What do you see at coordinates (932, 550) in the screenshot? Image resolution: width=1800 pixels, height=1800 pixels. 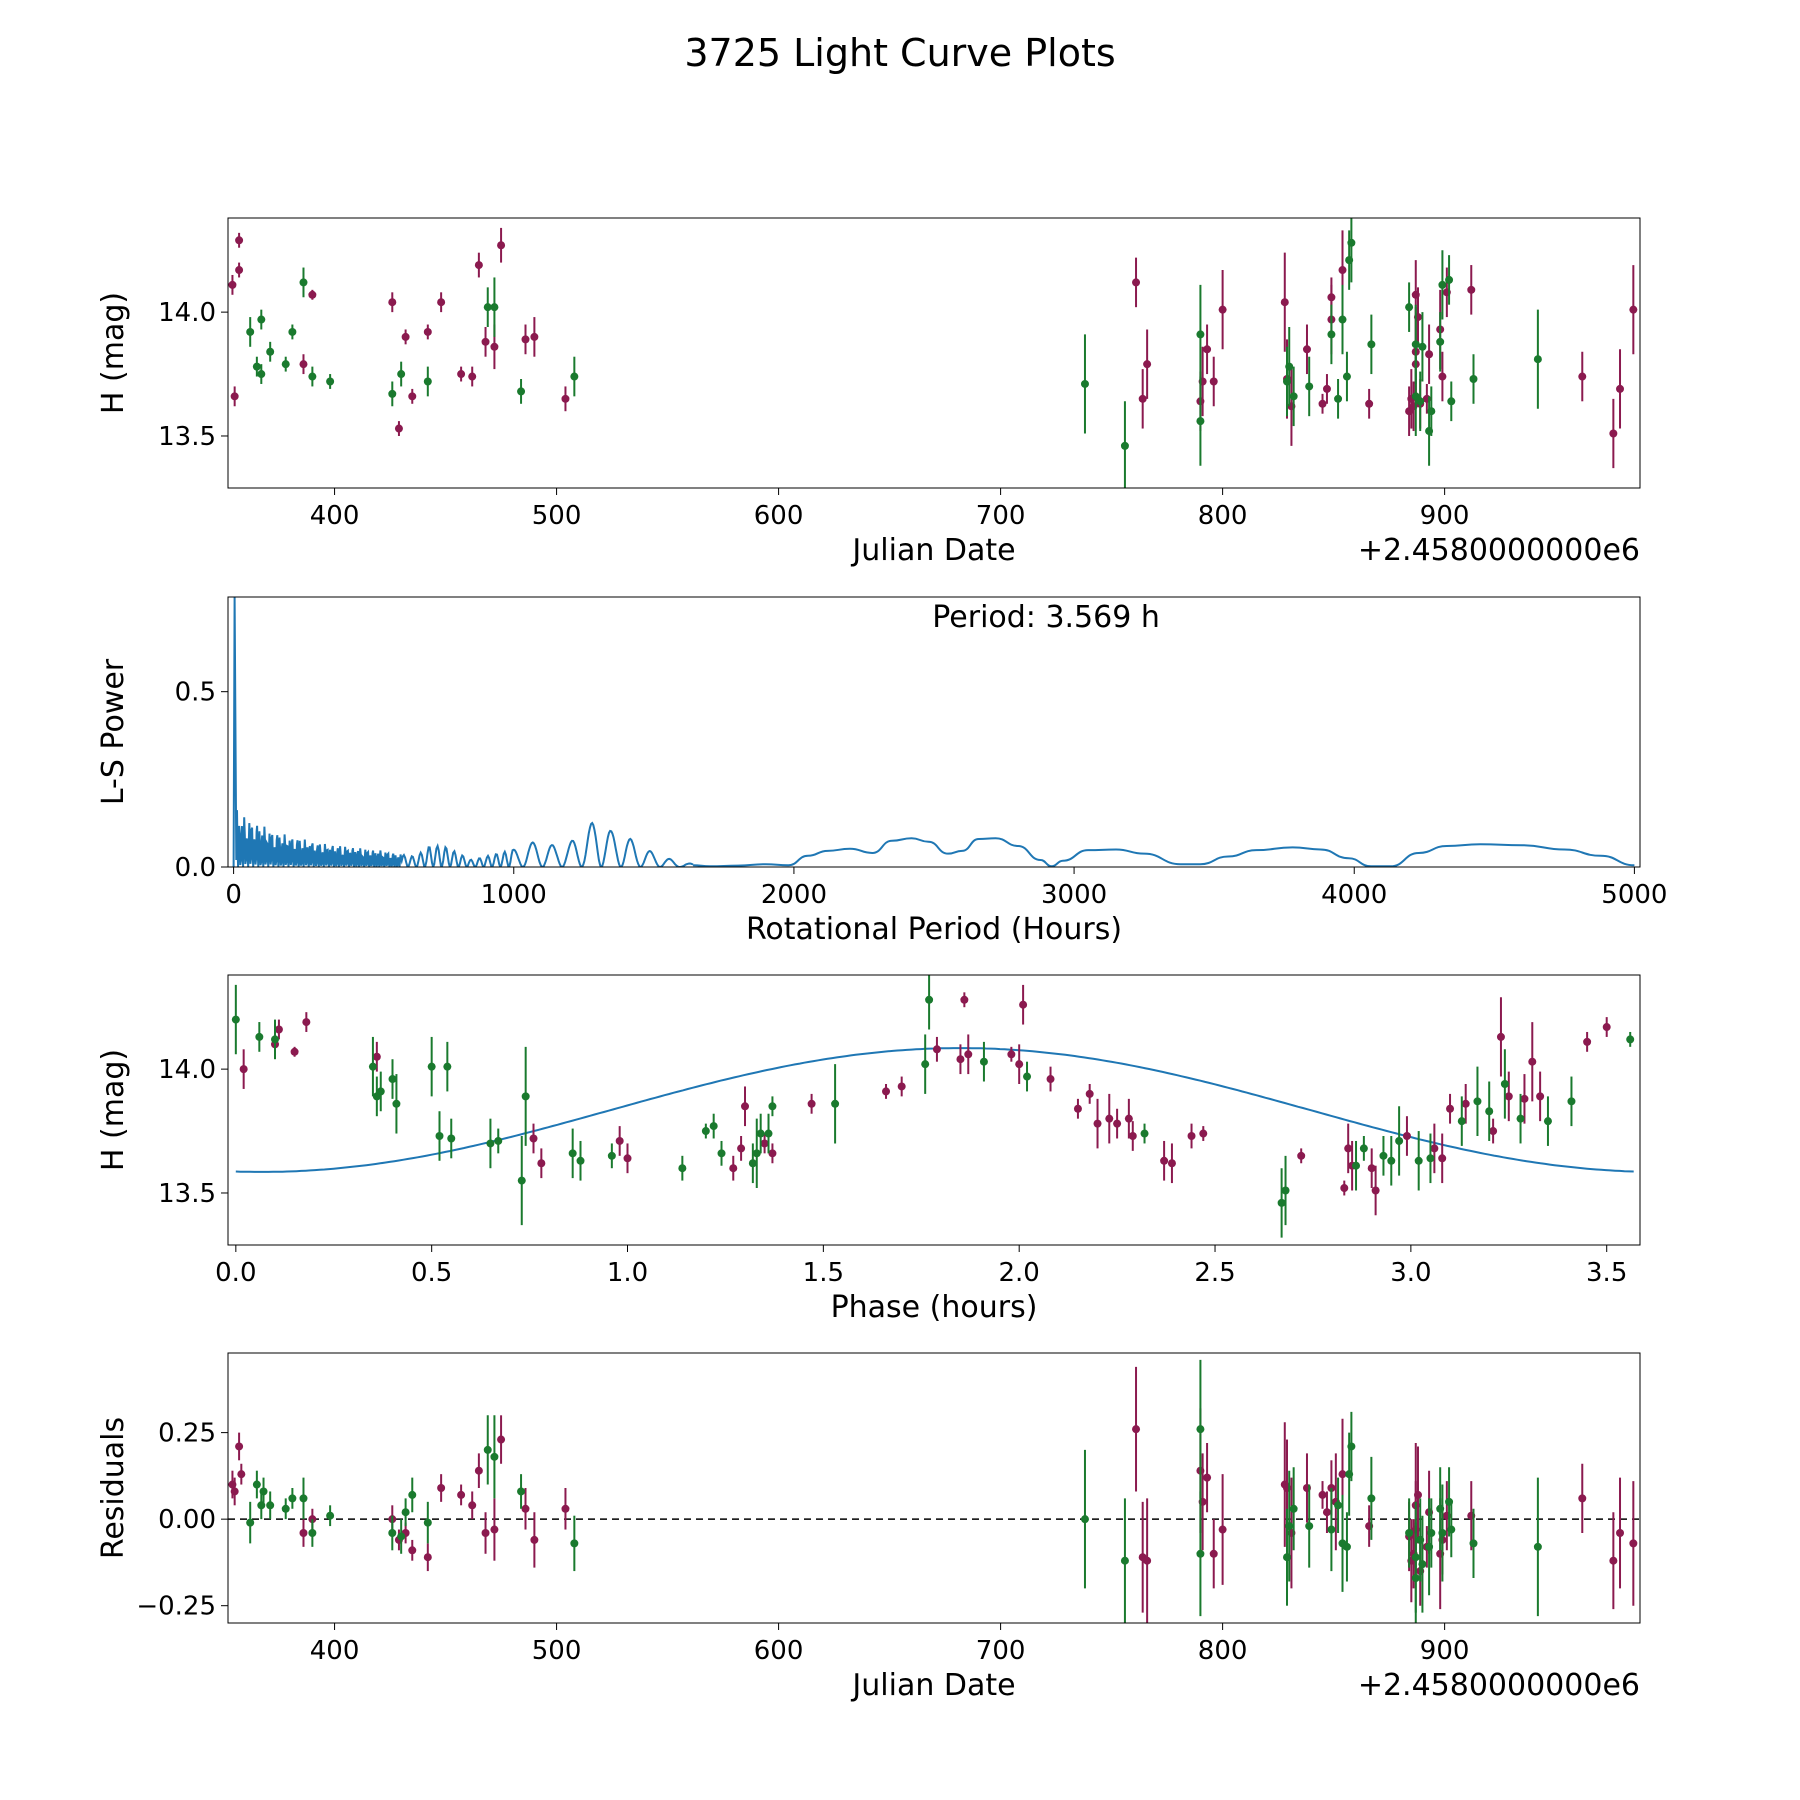 I see `lightcurve-xlabel: Julian Date` at bounding box center [932, 550].